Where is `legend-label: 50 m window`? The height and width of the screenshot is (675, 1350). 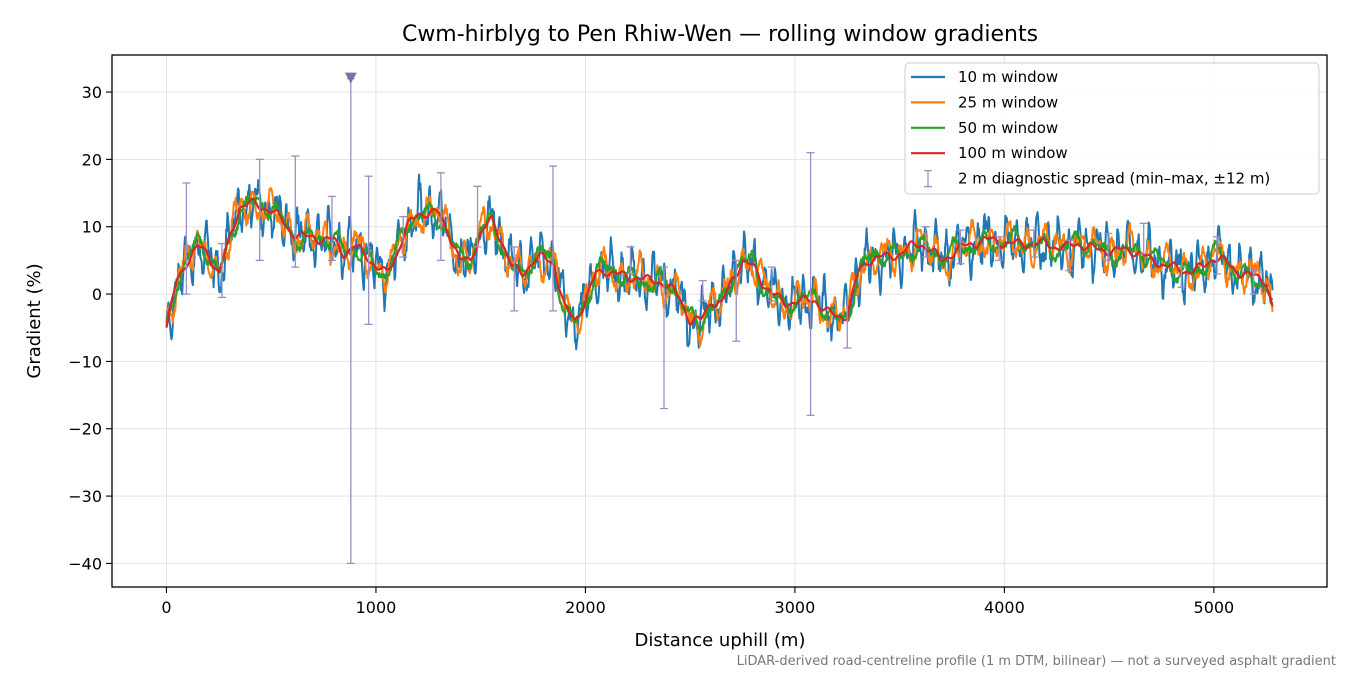
legend-label: 50 m window is located at coordinates (1008, 128).